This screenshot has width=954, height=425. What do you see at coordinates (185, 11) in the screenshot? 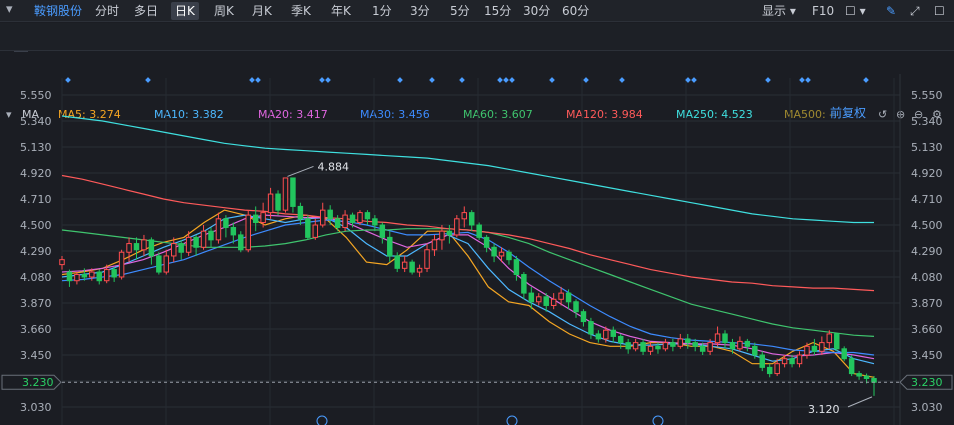
I see `period-tab-3: 日K` at bounding box center [185, 11].